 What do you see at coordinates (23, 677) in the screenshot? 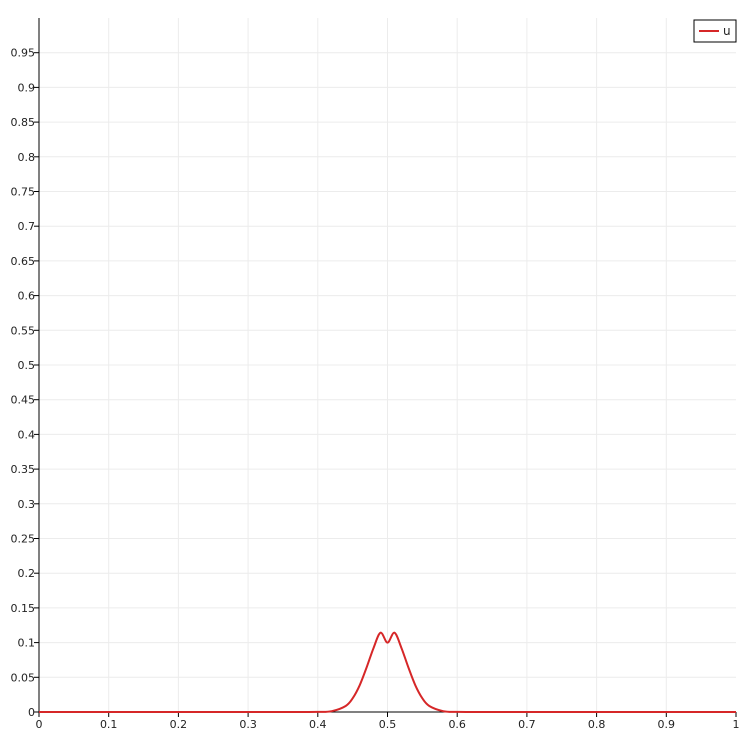
I see `y-tick-label: 0.05` at bounding box center [23, 677].